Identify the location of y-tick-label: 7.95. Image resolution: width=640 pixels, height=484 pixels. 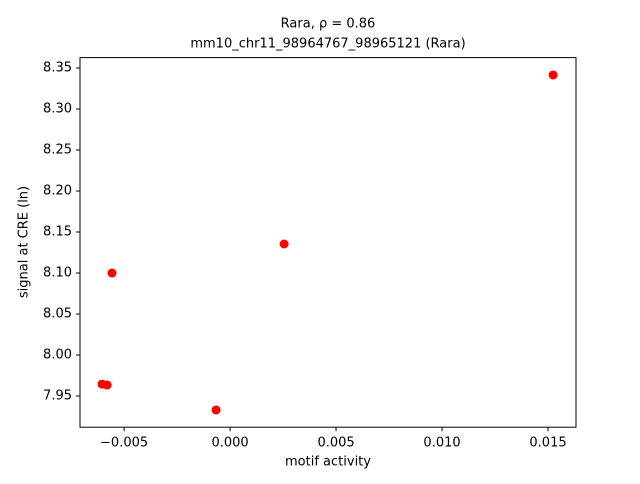
(57, 396).